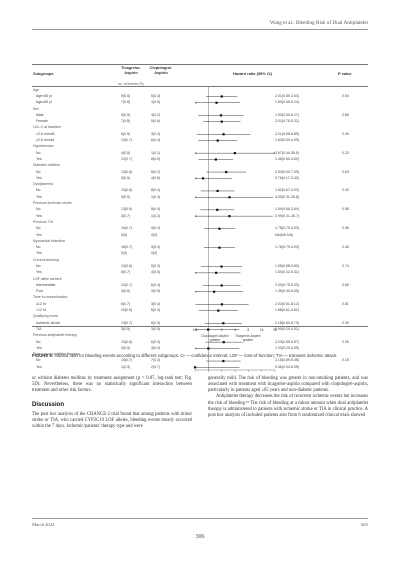 The image size is (400, 561). Describe the element at coordinates (345, 133) in the screenshot. I see `p-value: 0.45` at that location.